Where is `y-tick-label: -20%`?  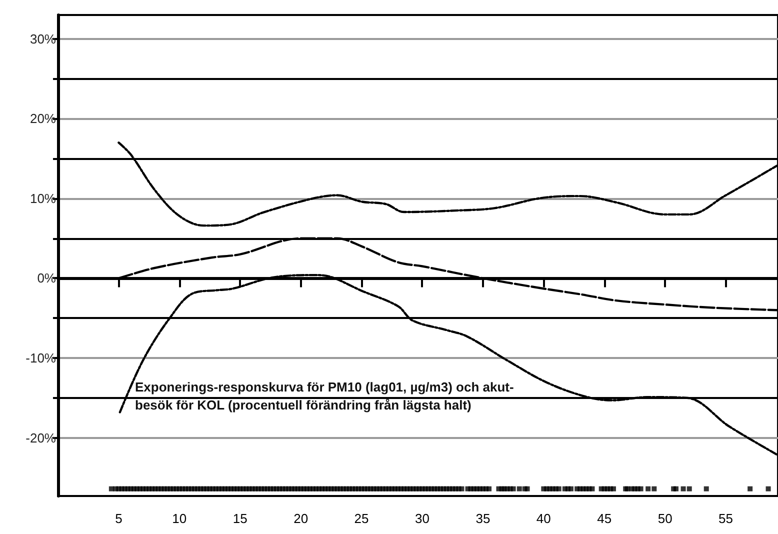 y-tick-label: -20% is located at coordinates (41, 438).